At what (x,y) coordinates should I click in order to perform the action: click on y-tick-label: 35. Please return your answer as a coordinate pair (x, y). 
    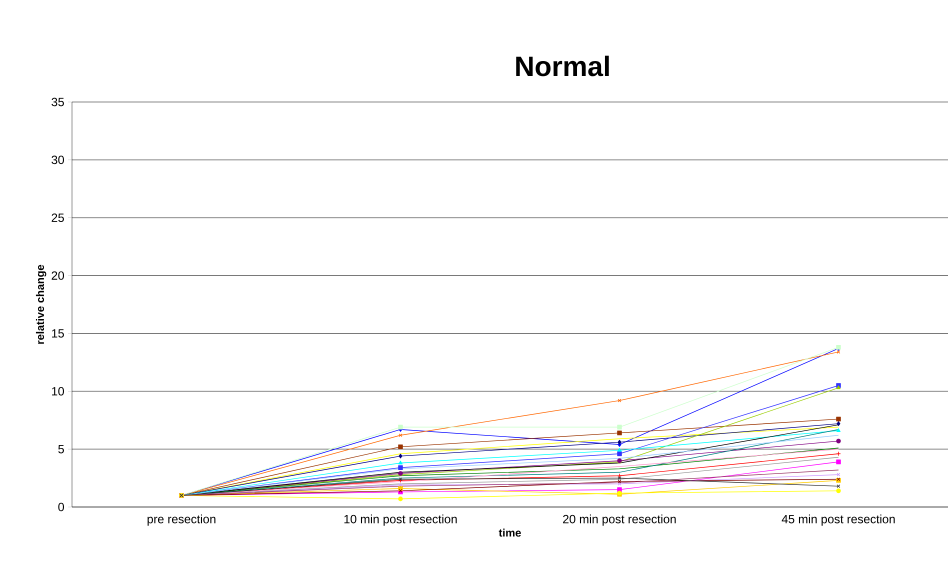
    Looking at the image, I should click on (58, 102).